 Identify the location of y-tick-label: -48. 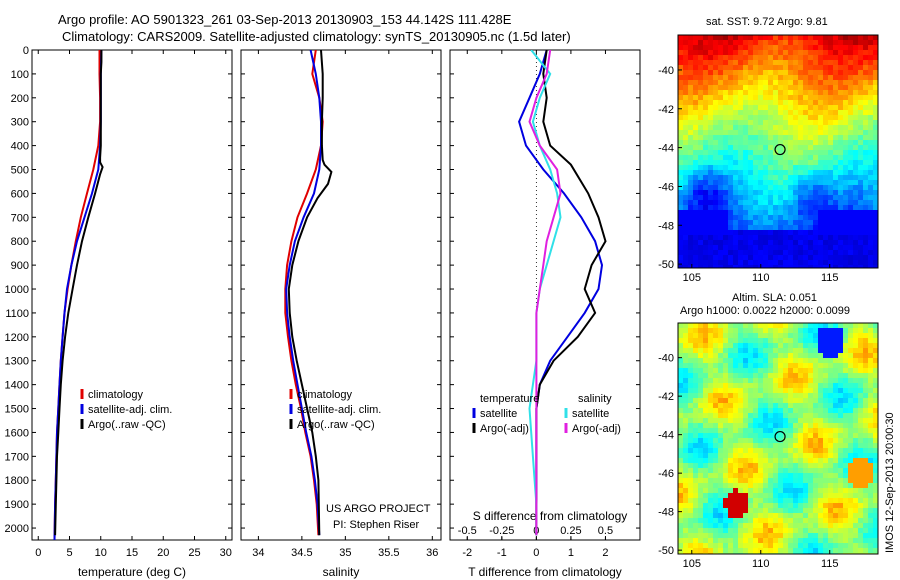
(666, 226).